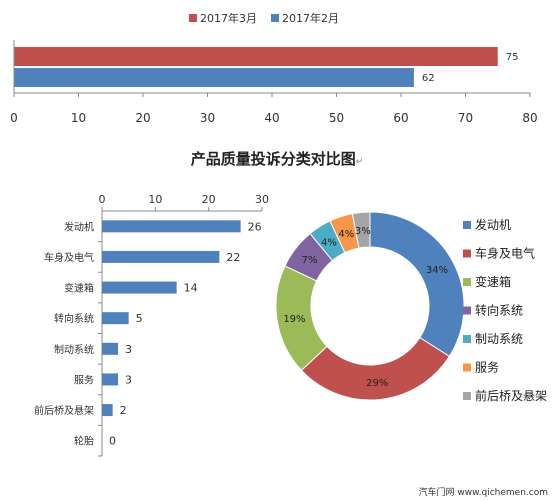 The width and height of the screenshot is (554, 502). I want to click on category-value-1: 26, so click(255, 226).